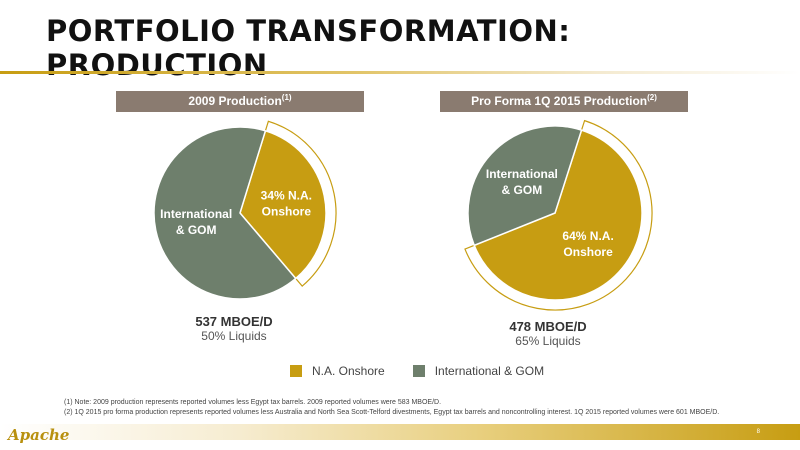  What do you see at coordinates (418, 371) in the screenshot?
I see `legend-swatch-international` at bounding box center [418, 371].